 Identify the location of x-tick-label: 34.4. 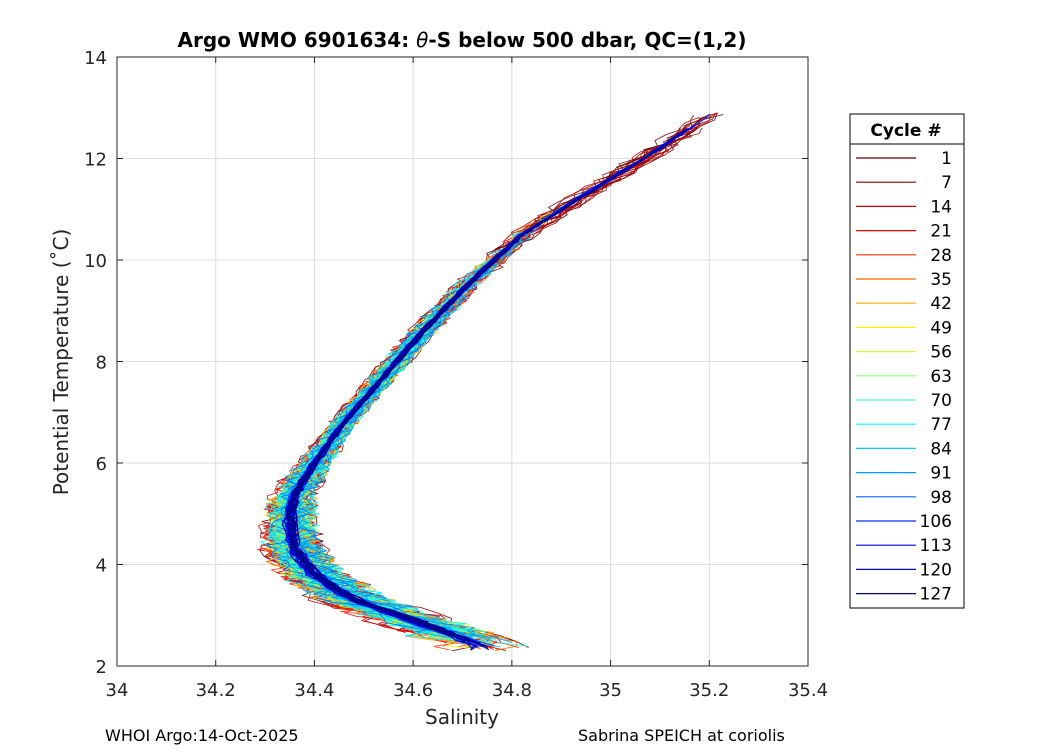
(314, 690).